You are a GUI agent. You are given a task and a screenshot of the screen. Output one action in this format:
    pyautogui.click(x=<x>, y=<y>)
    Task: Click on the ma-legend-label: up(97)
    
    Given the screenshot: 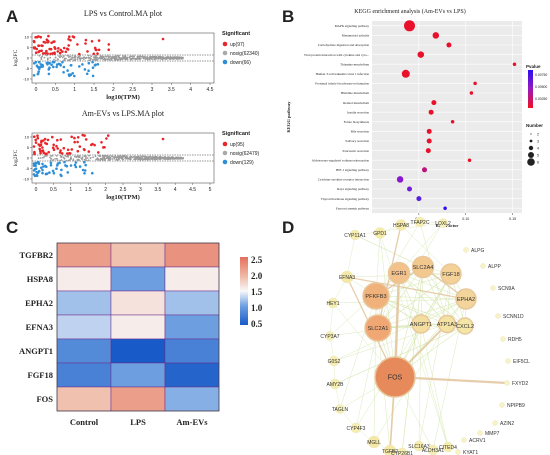 What is the action you would take?
    pyautogui.click(x=237, y=45)
    